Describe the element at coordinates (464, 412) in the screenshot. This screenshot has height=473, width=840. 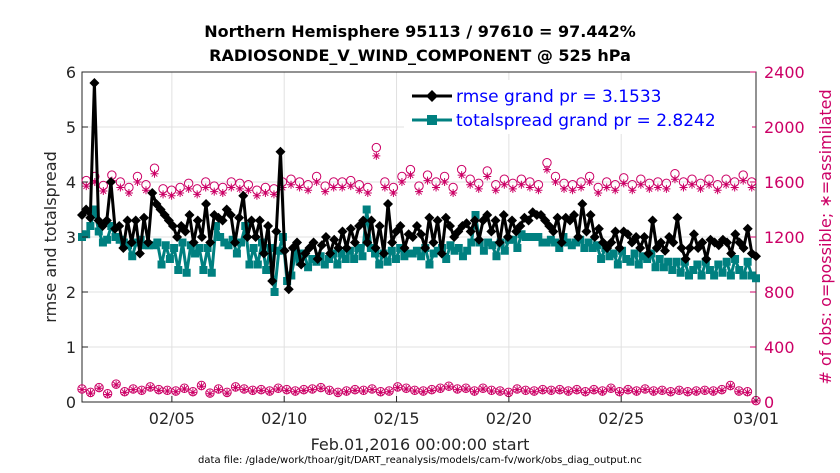
I see `x-axis-ticks: 02/05 02/10 02/15 02/20 02/25 03/01` at that location.